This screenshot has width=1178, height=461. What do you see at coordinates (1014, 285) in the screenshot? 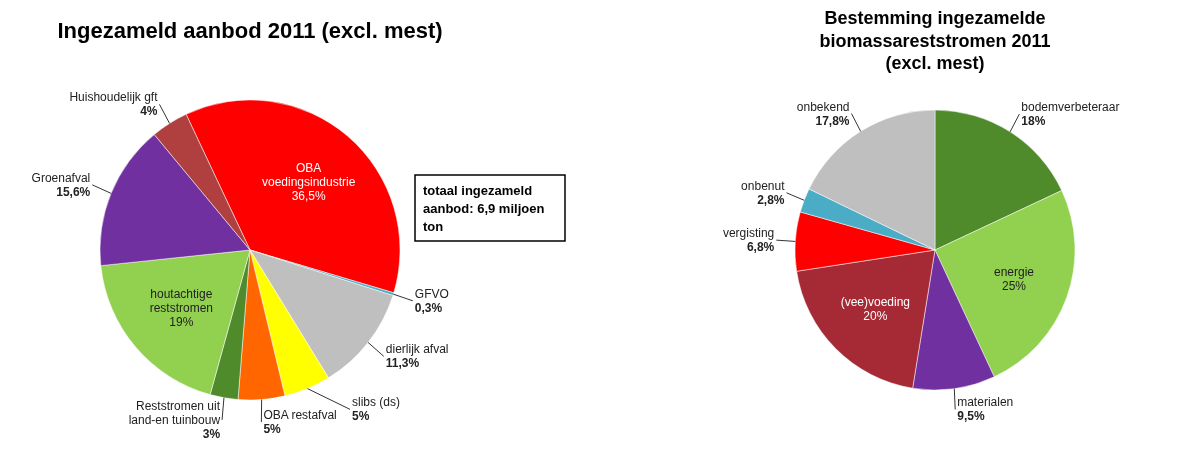
I see `data-label: 25%` at bounding box center [1014, 285].